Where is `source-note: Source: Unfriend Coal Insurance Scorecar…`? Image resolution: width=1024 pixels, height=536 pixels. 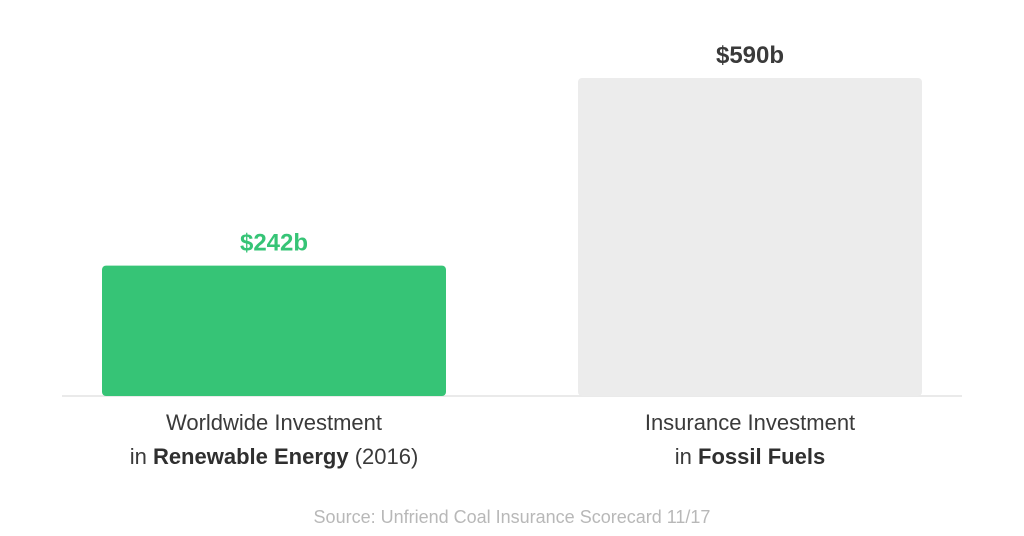
source-note: Source: Unfriend Coal Insurance Scorecar… is located at coordinates (512, 517).